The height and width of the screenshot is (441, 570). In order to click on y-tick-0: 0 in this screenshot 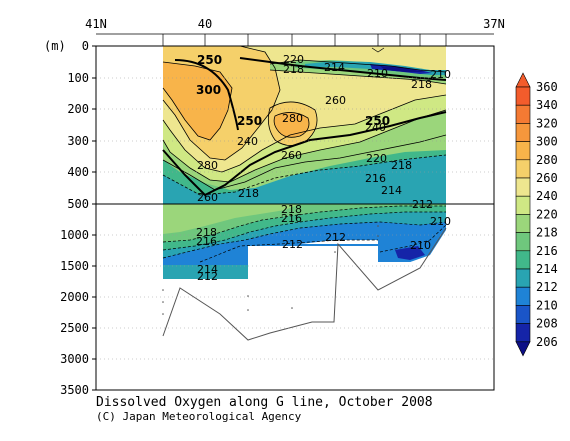, I will do `click(85, 46)`.